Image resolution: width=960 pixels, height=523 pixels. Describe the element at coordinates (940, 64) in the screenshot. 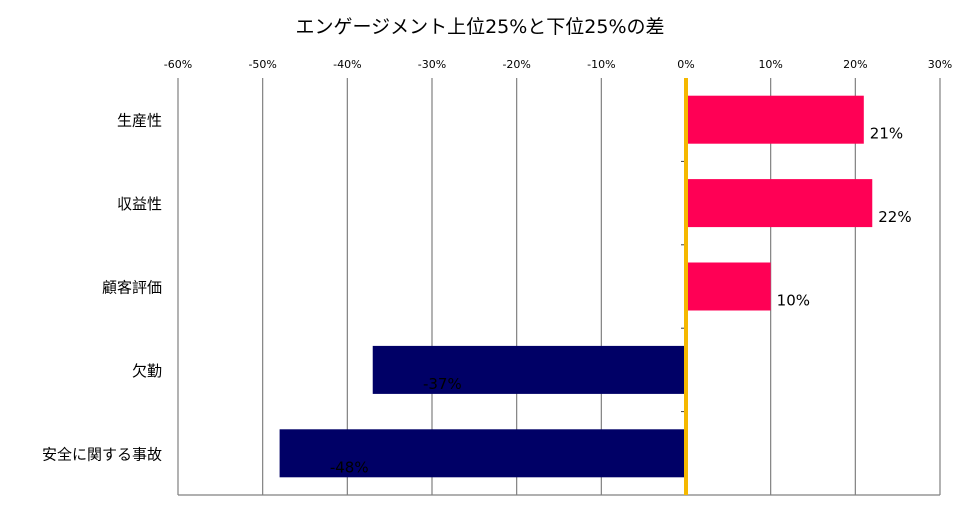

I see `x-tick-label: 30%` at that location.